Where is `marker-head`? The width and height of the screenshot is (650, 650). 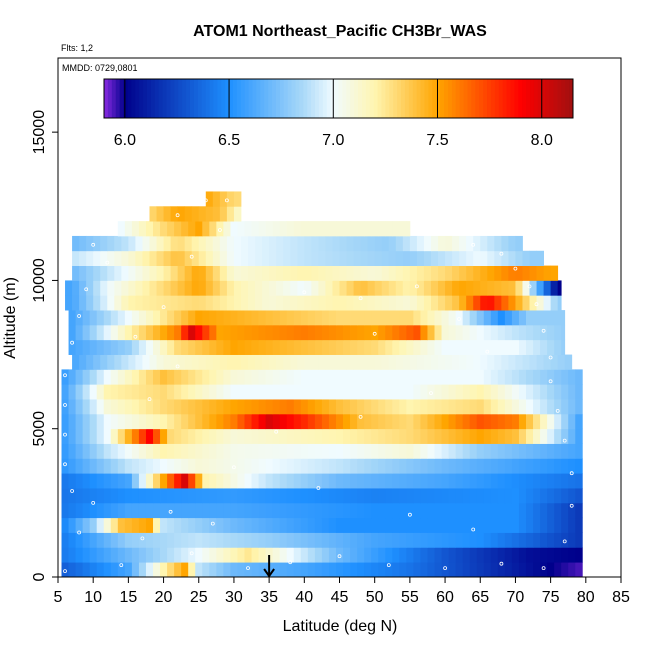
marker-head is located at coordinates (269, 573).